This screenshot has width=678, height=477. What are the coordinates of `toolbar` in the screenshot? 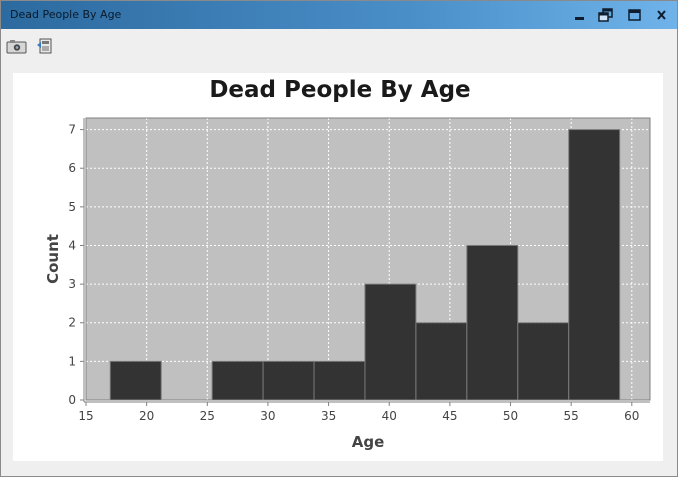 It's located at (339, 45).